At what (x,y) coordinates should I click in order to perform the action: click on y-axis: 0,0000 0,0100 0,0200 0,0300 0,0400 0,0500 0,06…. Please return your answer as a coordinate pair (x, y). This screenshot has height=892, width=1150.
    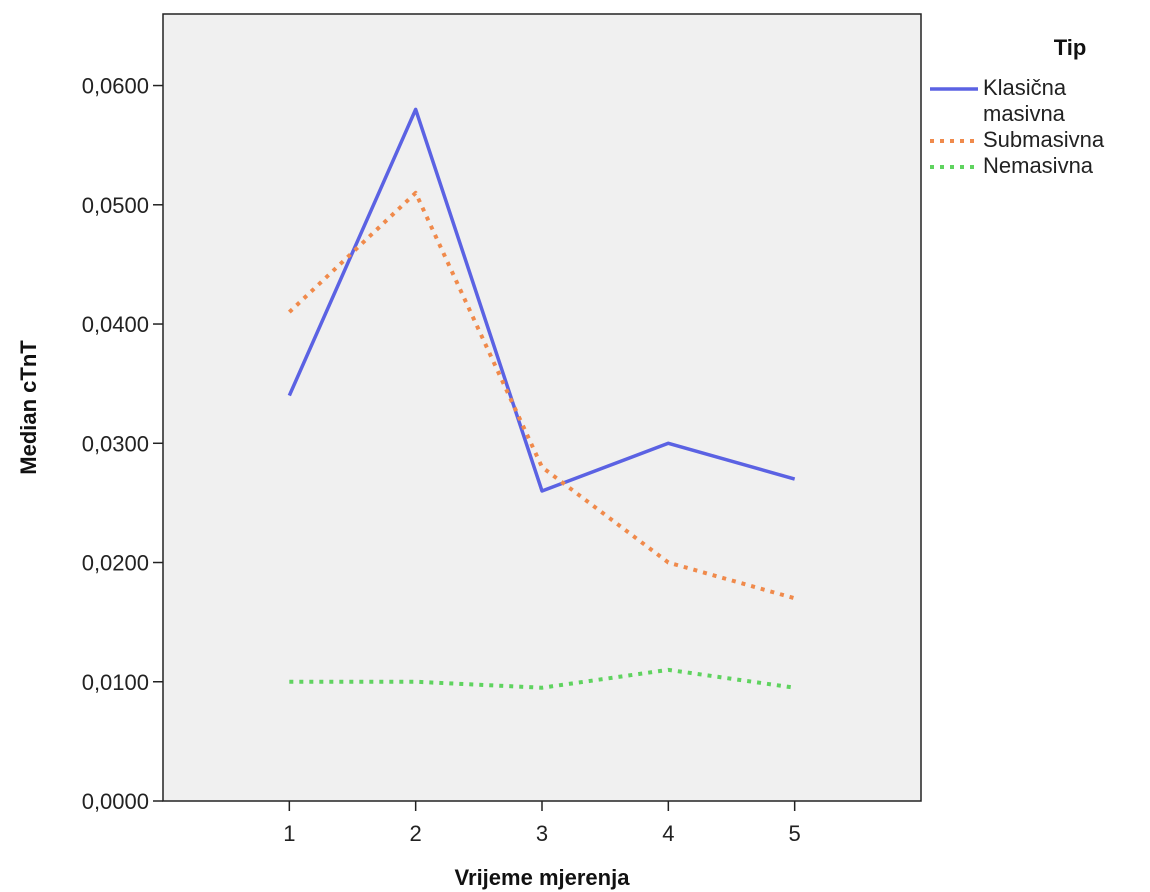
    Looking at the image, I should click on (122, 444).